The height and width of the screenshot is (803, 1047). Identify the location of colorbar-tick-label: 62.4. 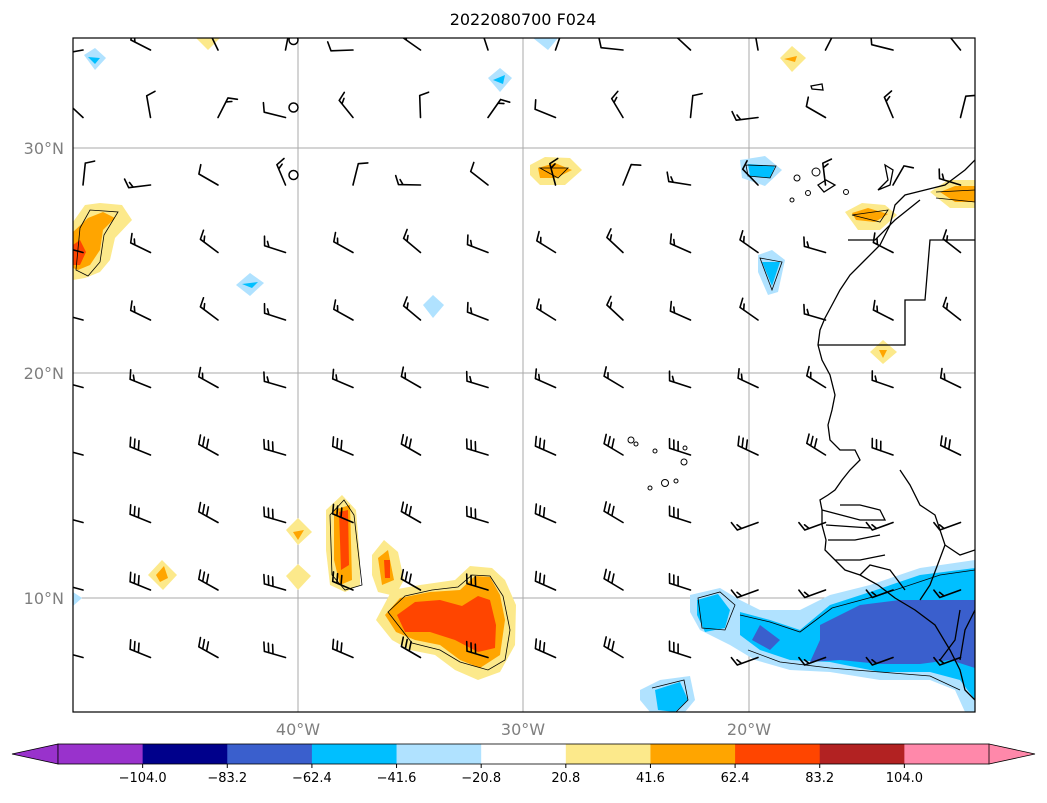
(735, 778).